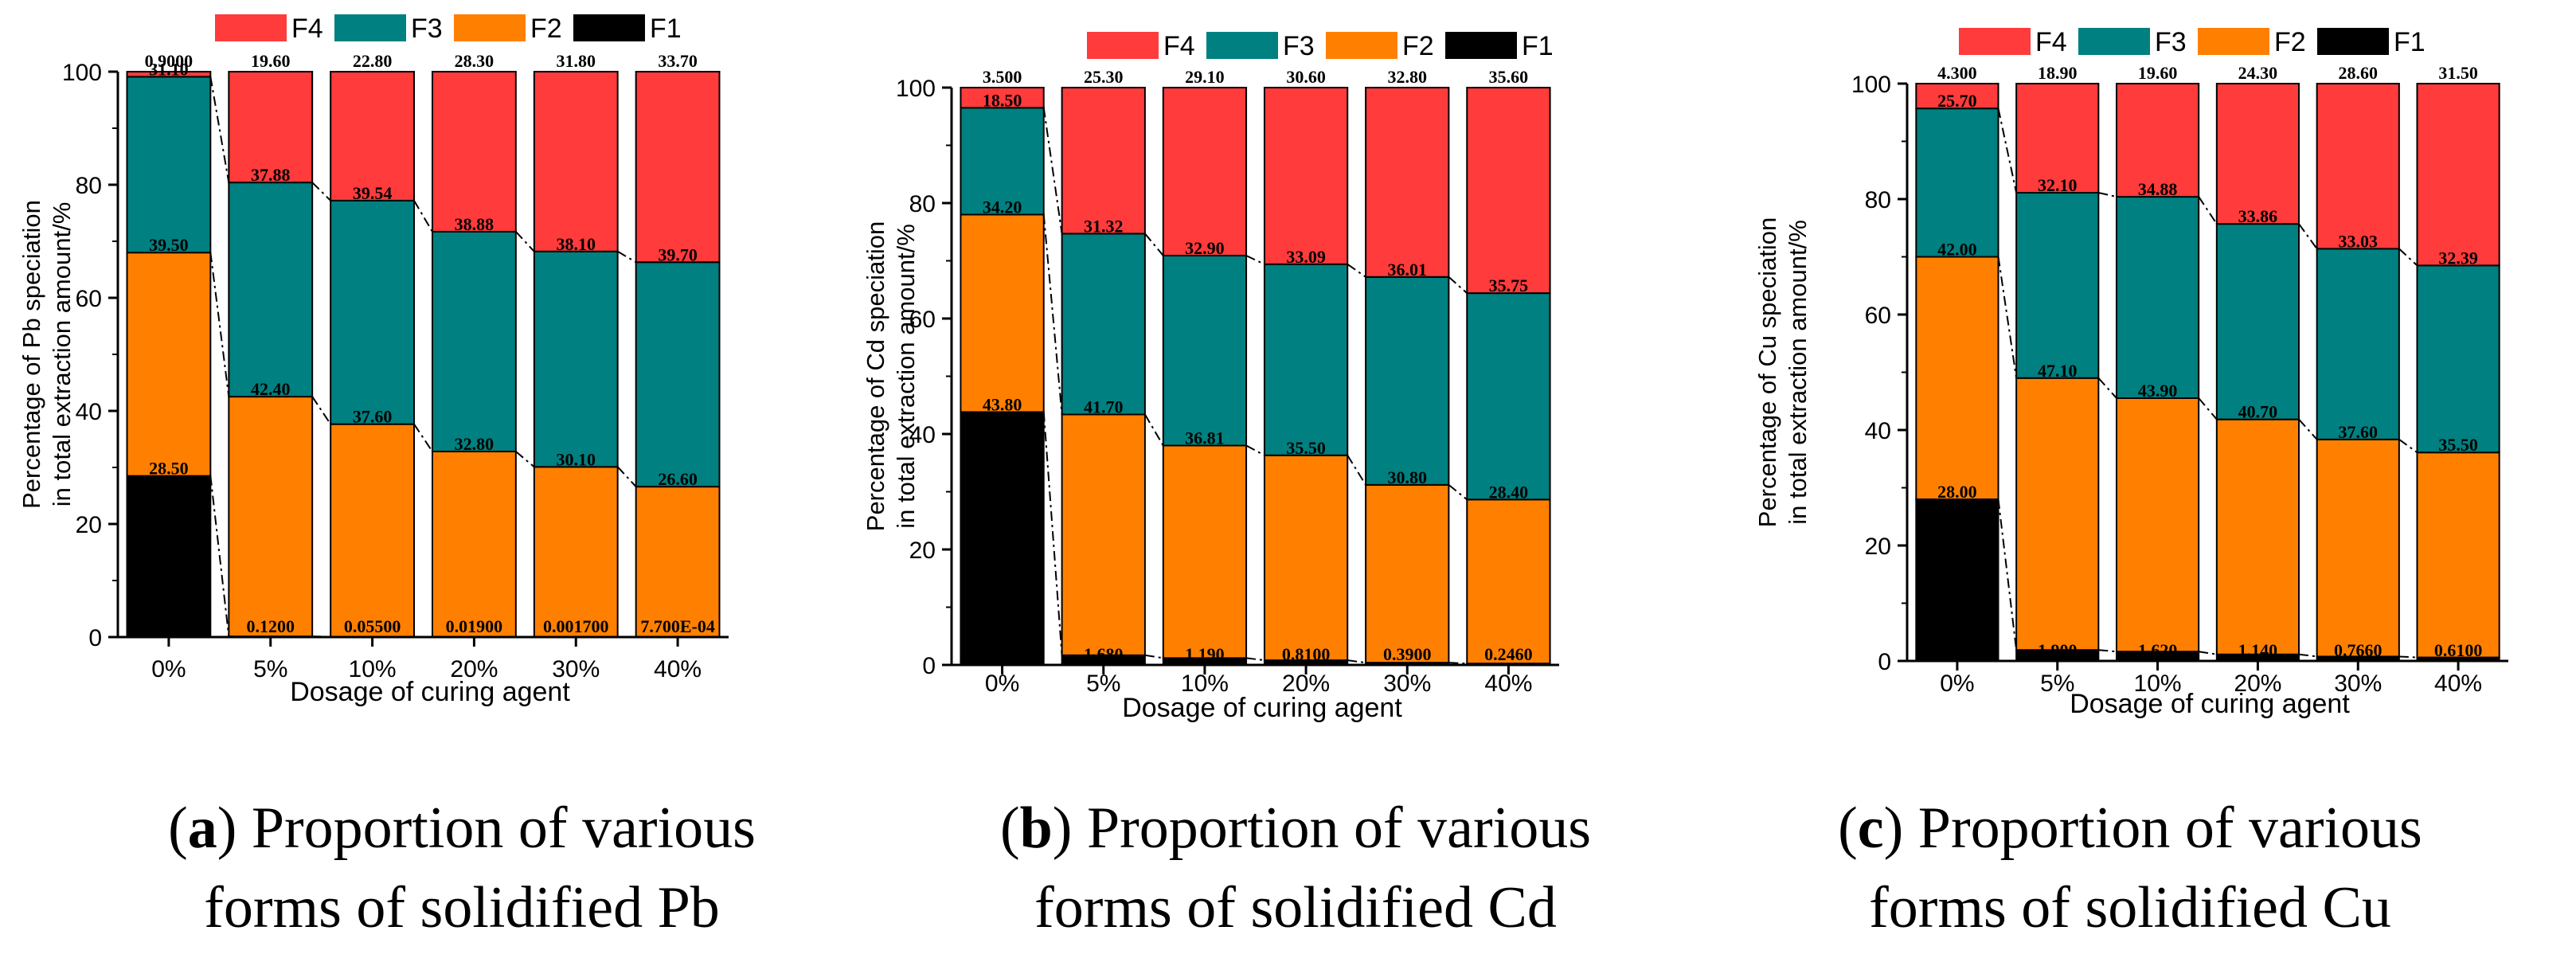 This screenshot has height=954, width=2576. I want to click on data-label-f4: 4.300, so click(1957, 73).